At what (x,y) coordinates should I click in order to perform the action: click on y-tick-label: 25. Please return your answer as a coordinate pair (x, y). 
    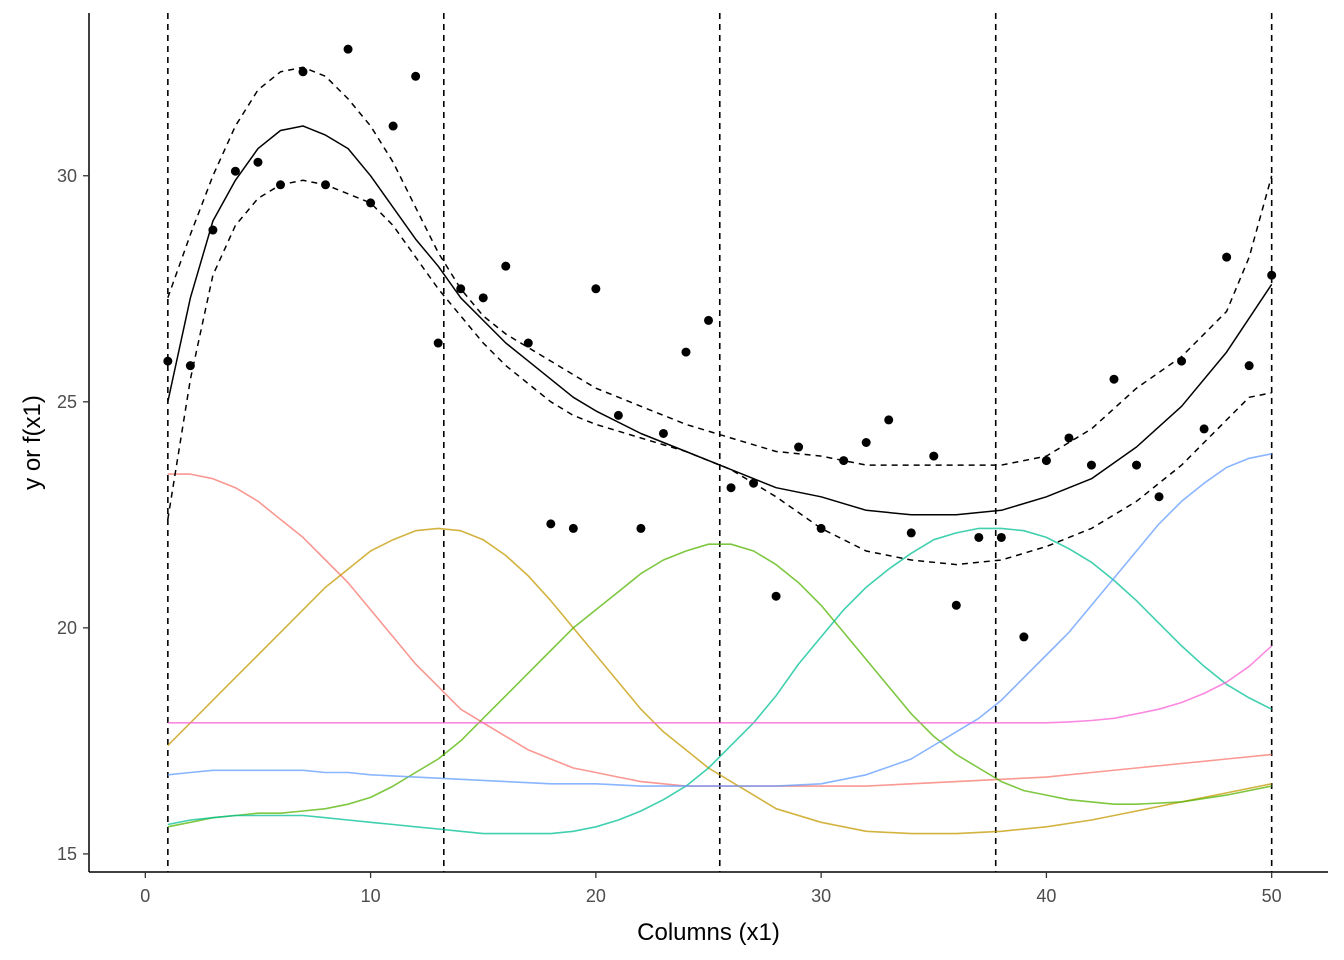
    Looking at the image, I should click on (67, 402).